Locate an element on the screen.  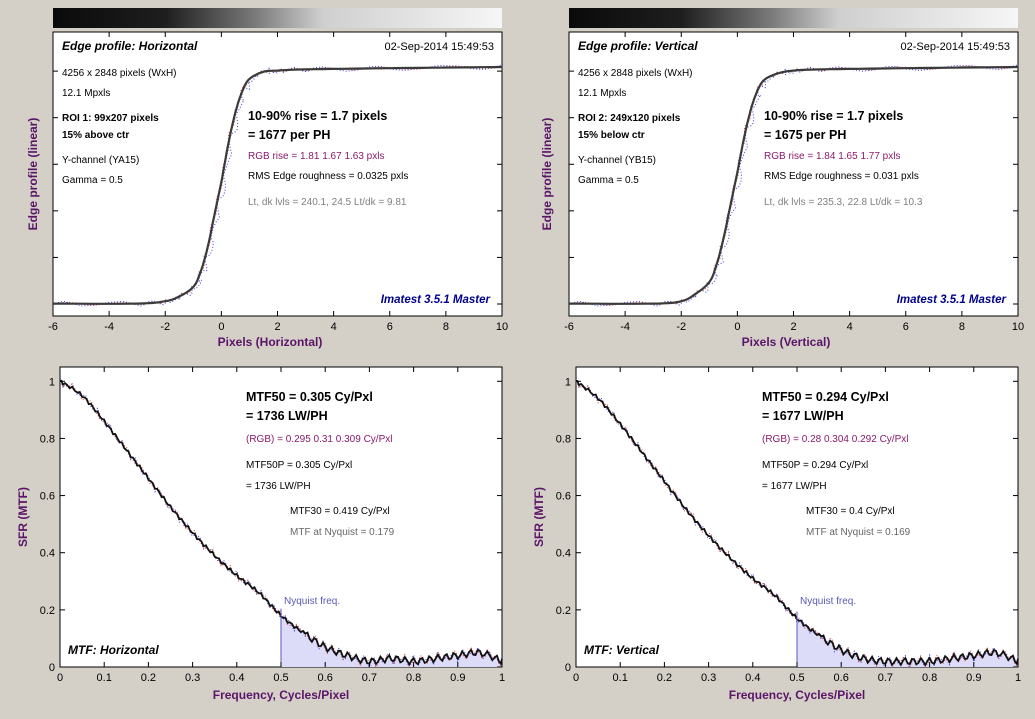
mtf50p-lw-ph: = 1677 LW/PH is located at coordinates (794, 486).